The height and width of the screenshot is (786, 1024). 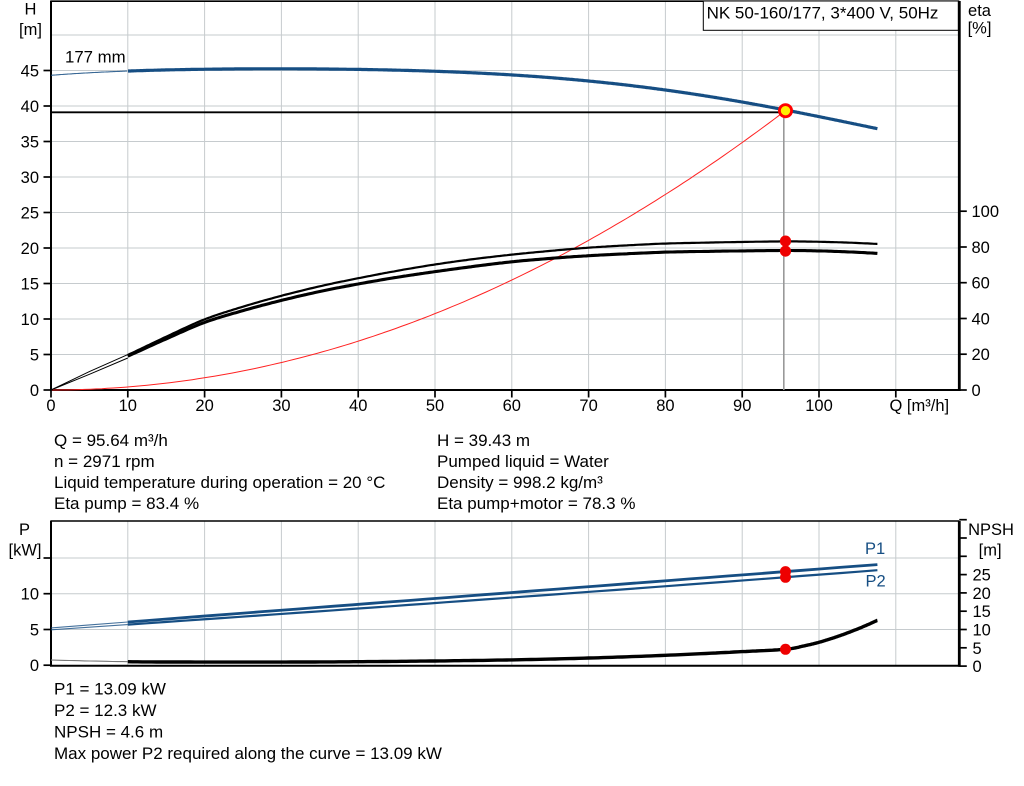 I want to click on svg-text: H, so click(x=31, y=10).